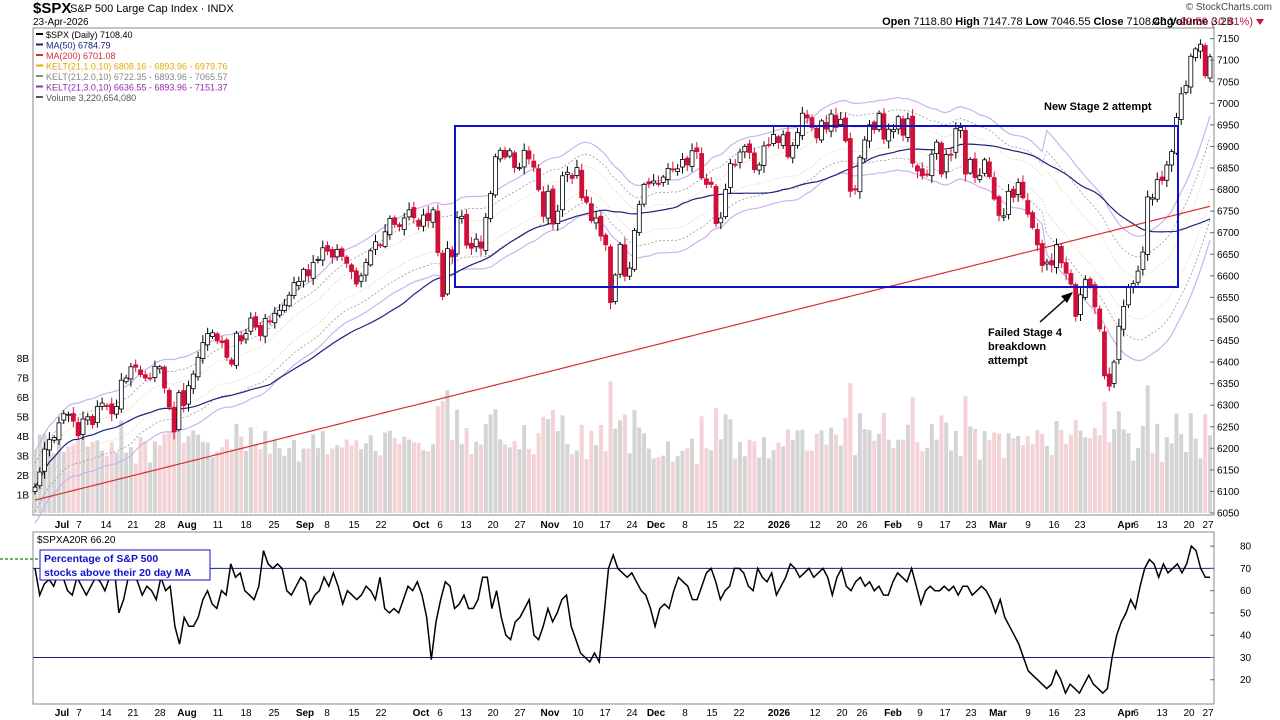  I want to click on index-name: S&P 500 Large Cap Index · INDX, so click(152, 9).